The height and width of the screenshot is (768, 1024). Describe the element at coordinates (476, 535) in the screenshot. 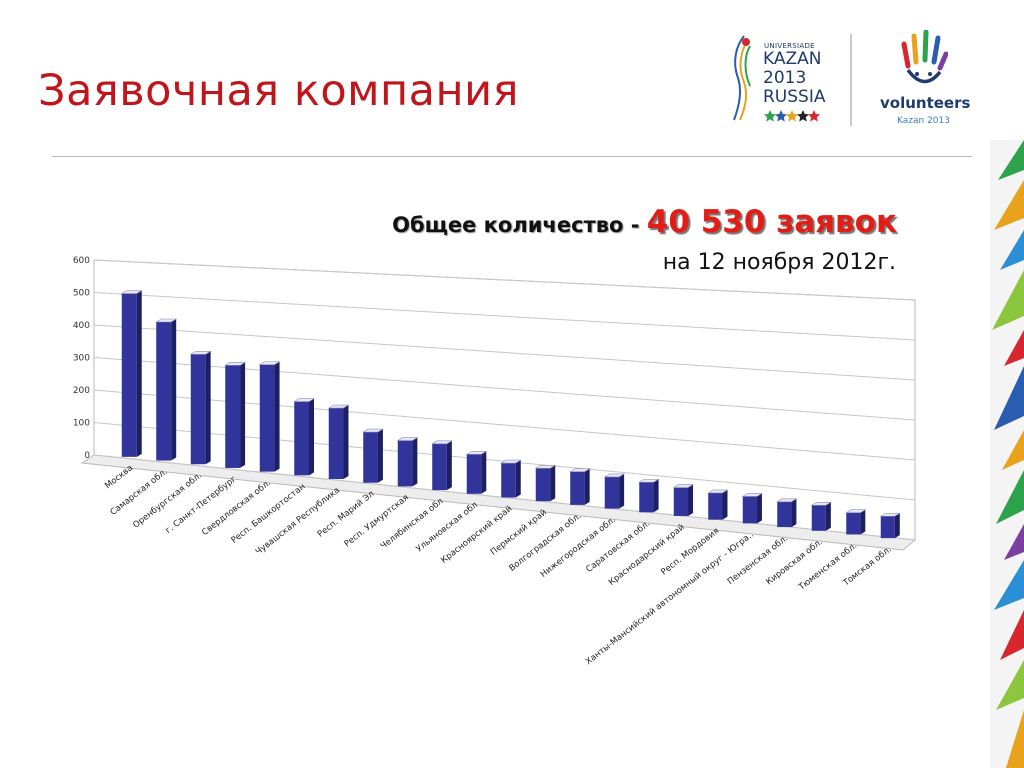

I see `x-tick-label: Красноярский край` at that location.